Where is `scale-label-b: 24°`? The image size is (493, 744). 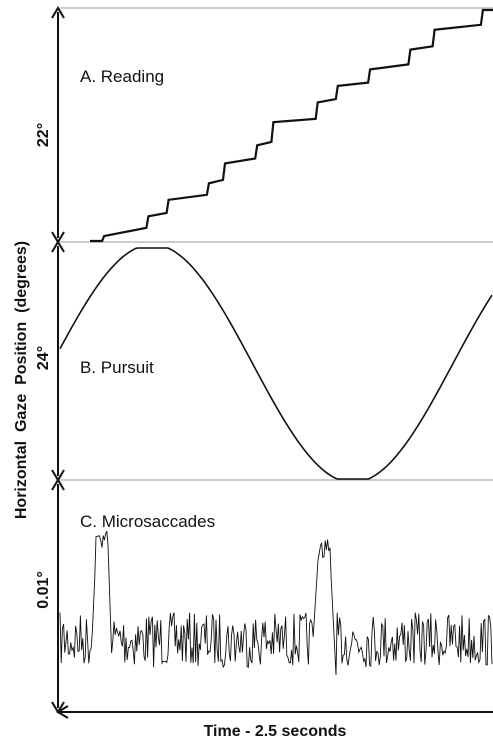 scale-label-b: 24° is located at coordinates (43, 358).